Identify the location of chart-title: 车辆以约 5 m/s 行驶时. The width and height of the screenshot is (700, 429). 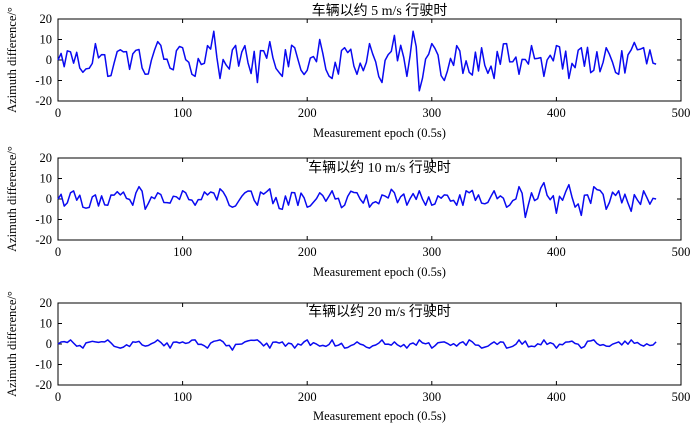
(380, 10).